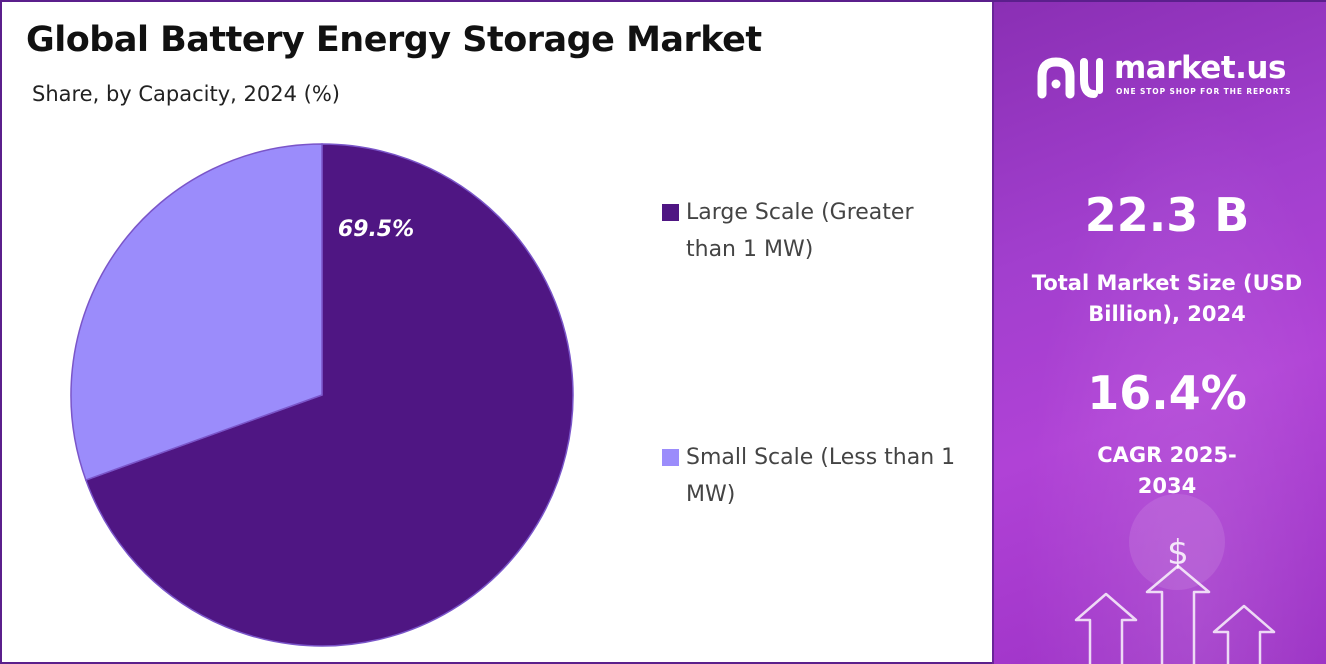 This screenshot has width=1326, height=664. I want to click on market-size-label: Total Market Size (USD Billion), 2024, so click(1167, 298).